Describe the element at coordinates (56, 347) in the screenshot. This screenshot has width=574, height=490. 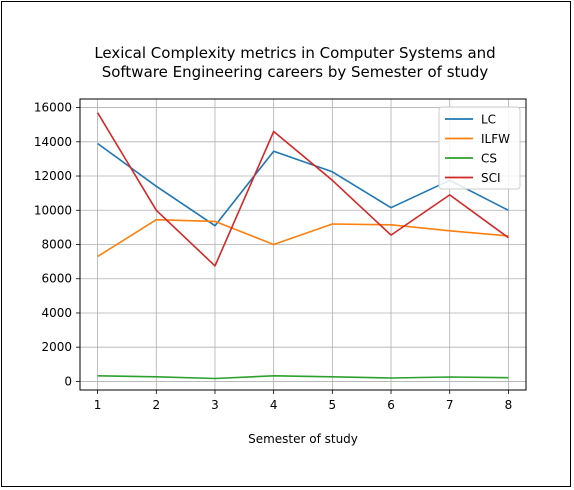
I see `y-tick-label: 2000` at that location.